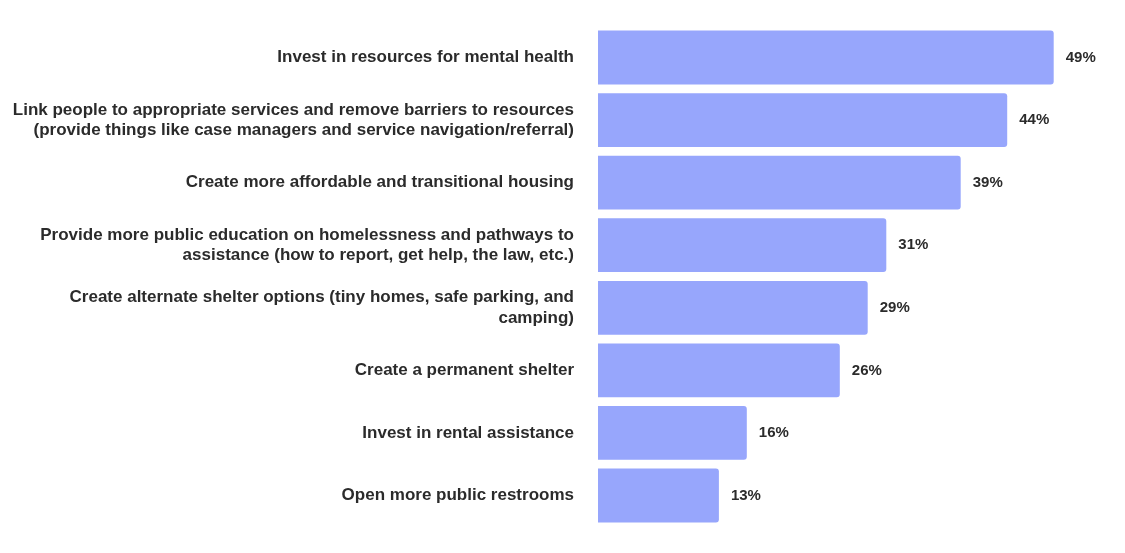  Describe the element at coordinates (457, 495) in the screenshot. I see `y-tick-label: Open more public restrooms` at that location.